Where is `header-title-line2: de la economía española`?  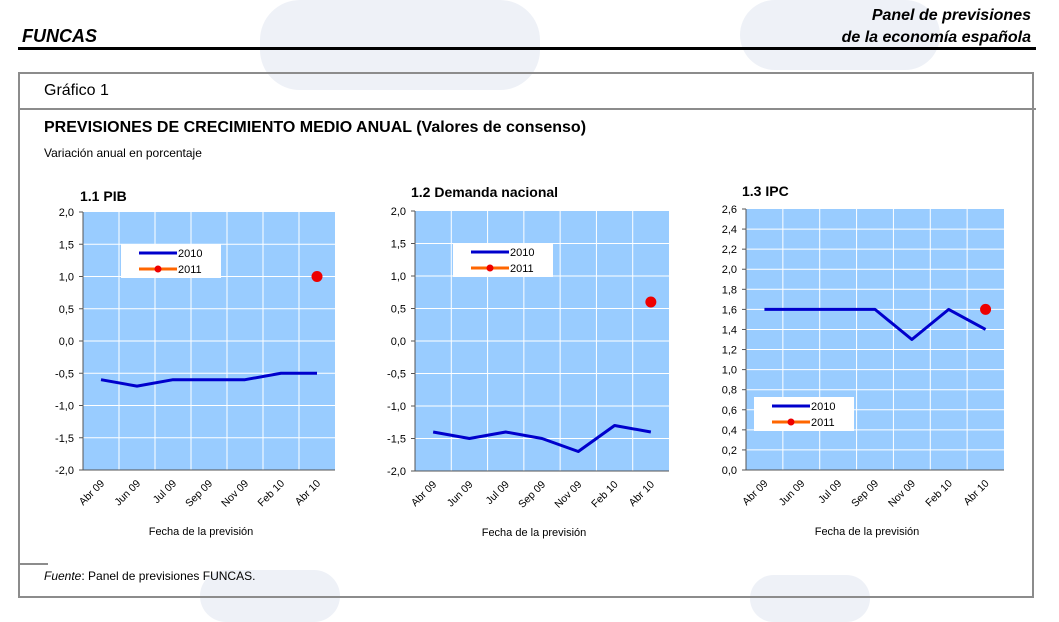 header-title-line2: de la economía española is located at coordinates (936, 37).